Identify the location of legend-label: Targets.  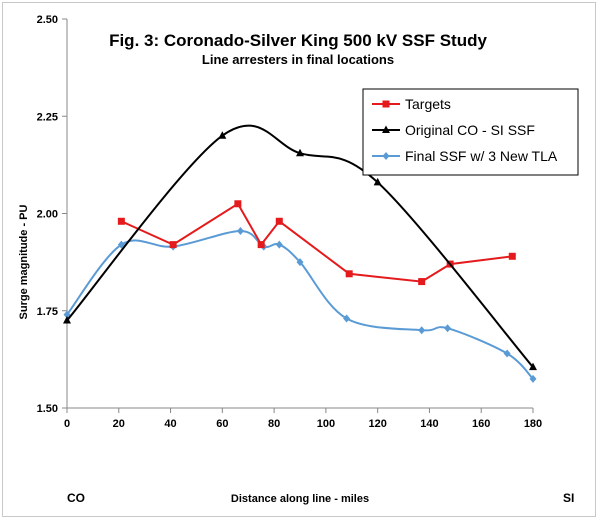
(428, 104).